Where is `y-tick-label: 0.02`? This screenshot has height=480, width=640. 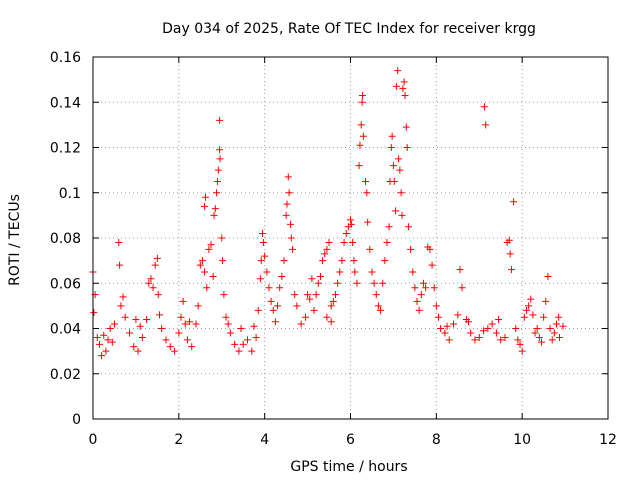
y-tick-label: 0.02 is located at coordinates (65, 375).